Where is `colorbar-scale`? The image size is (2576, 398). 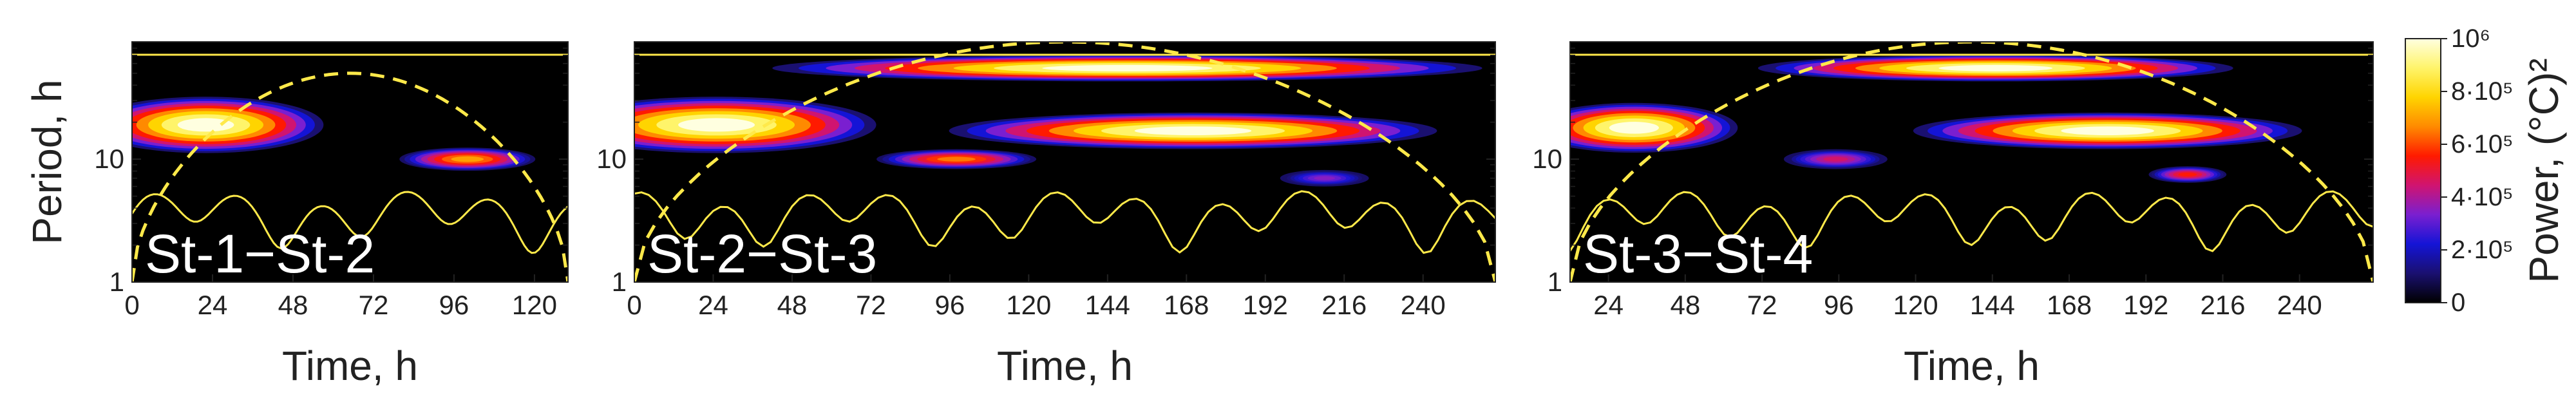 colorbar-scale is located at coordinates (2423, 170).